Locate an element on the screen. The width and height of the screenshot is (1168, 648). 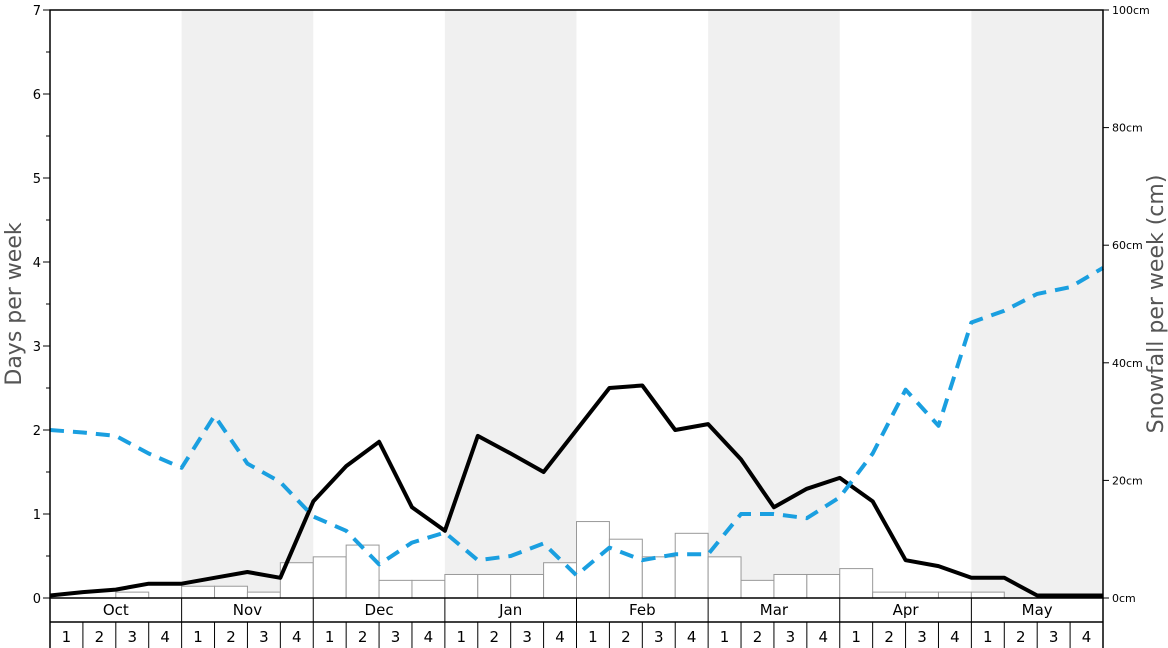
right-tick-label: 100cm is located at coordinates (1131, 10).